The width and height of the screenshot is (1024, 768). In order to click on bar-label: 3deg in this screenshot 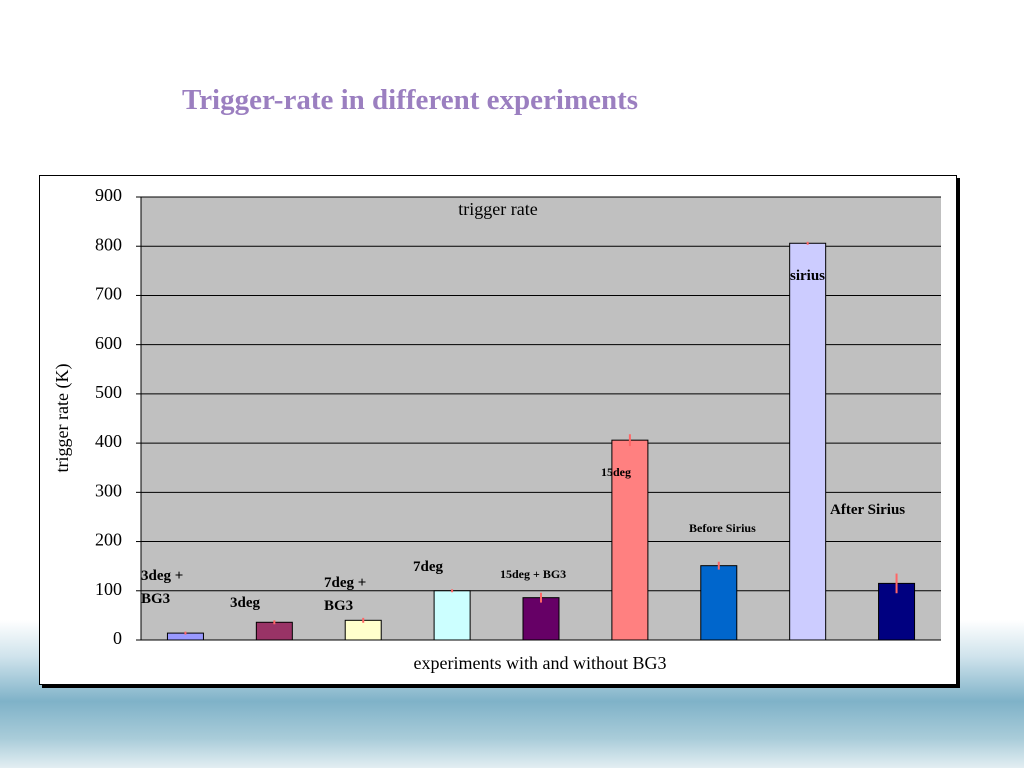, I will do `click(245, 603)`.